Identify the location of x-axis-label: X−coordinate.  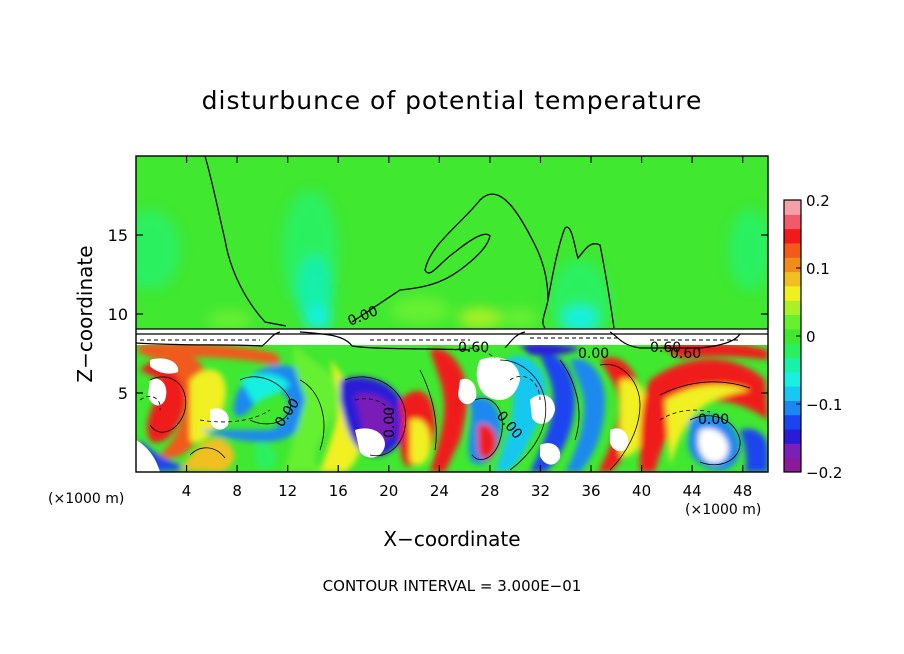
(451, 539).